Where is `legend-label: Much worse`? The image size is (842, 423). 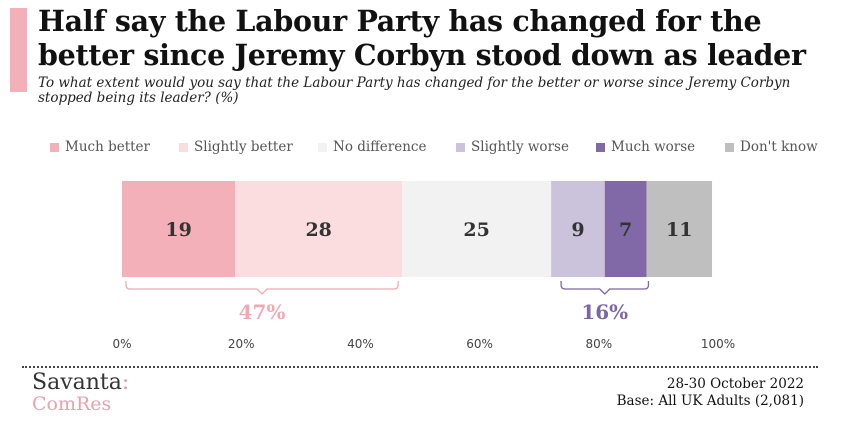
legend-label: Much worse is located at coordinates (653, 147).